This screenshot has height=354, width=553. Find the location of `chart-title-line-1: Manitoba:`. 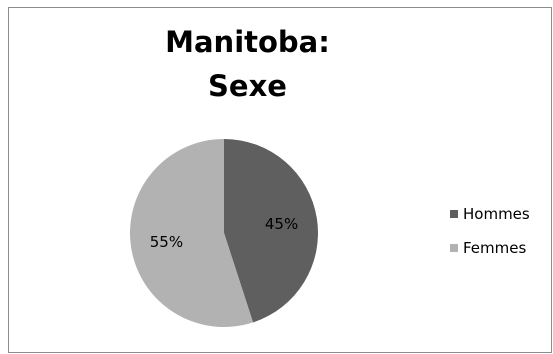

chart-title-line-1: Manitoba: is located at coordinates (247, 42).